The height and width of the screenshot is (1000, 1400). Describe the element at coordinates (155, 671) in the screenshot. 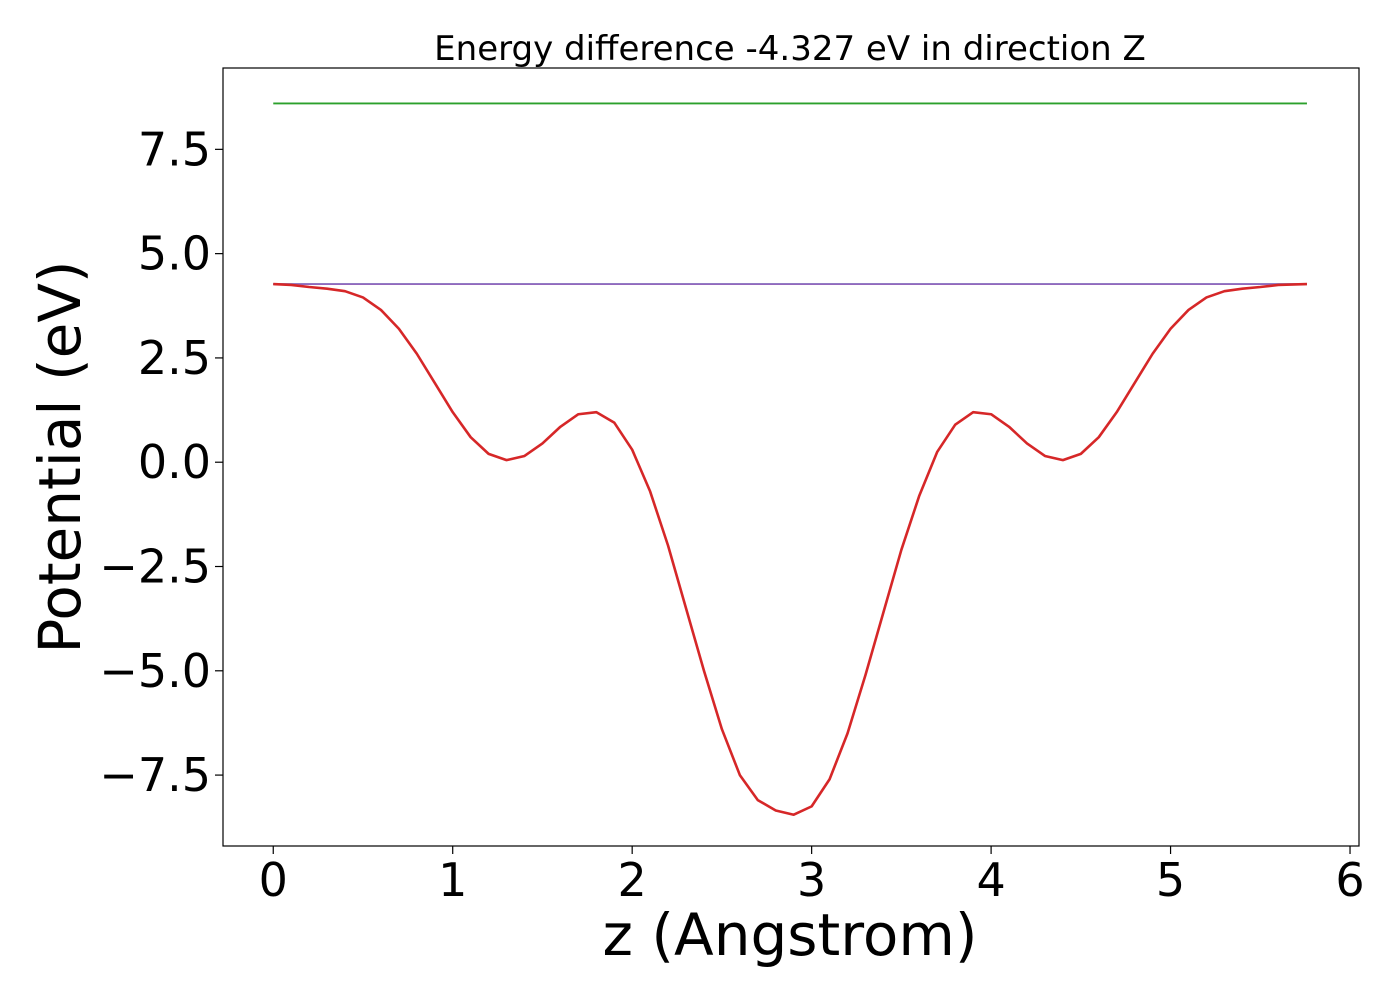

I see `y-tick-label: −5.0` at that location.